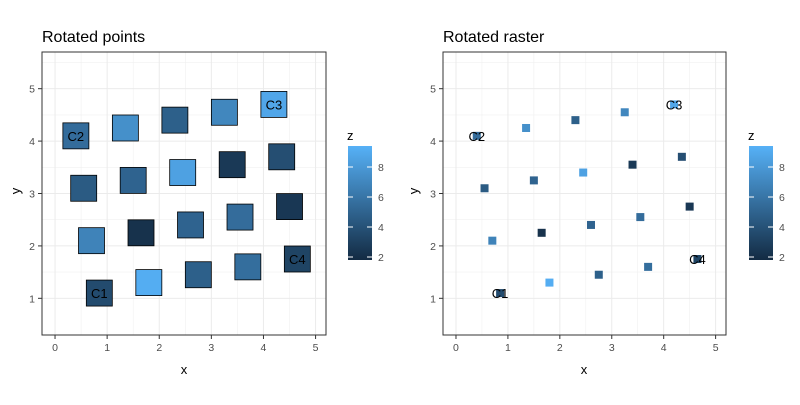 The width and height of the screenshot is (800, 405). Describe the element at coordinates (494, 37) in the screenshot. I see `chart-title: Rotated raster` at that location.